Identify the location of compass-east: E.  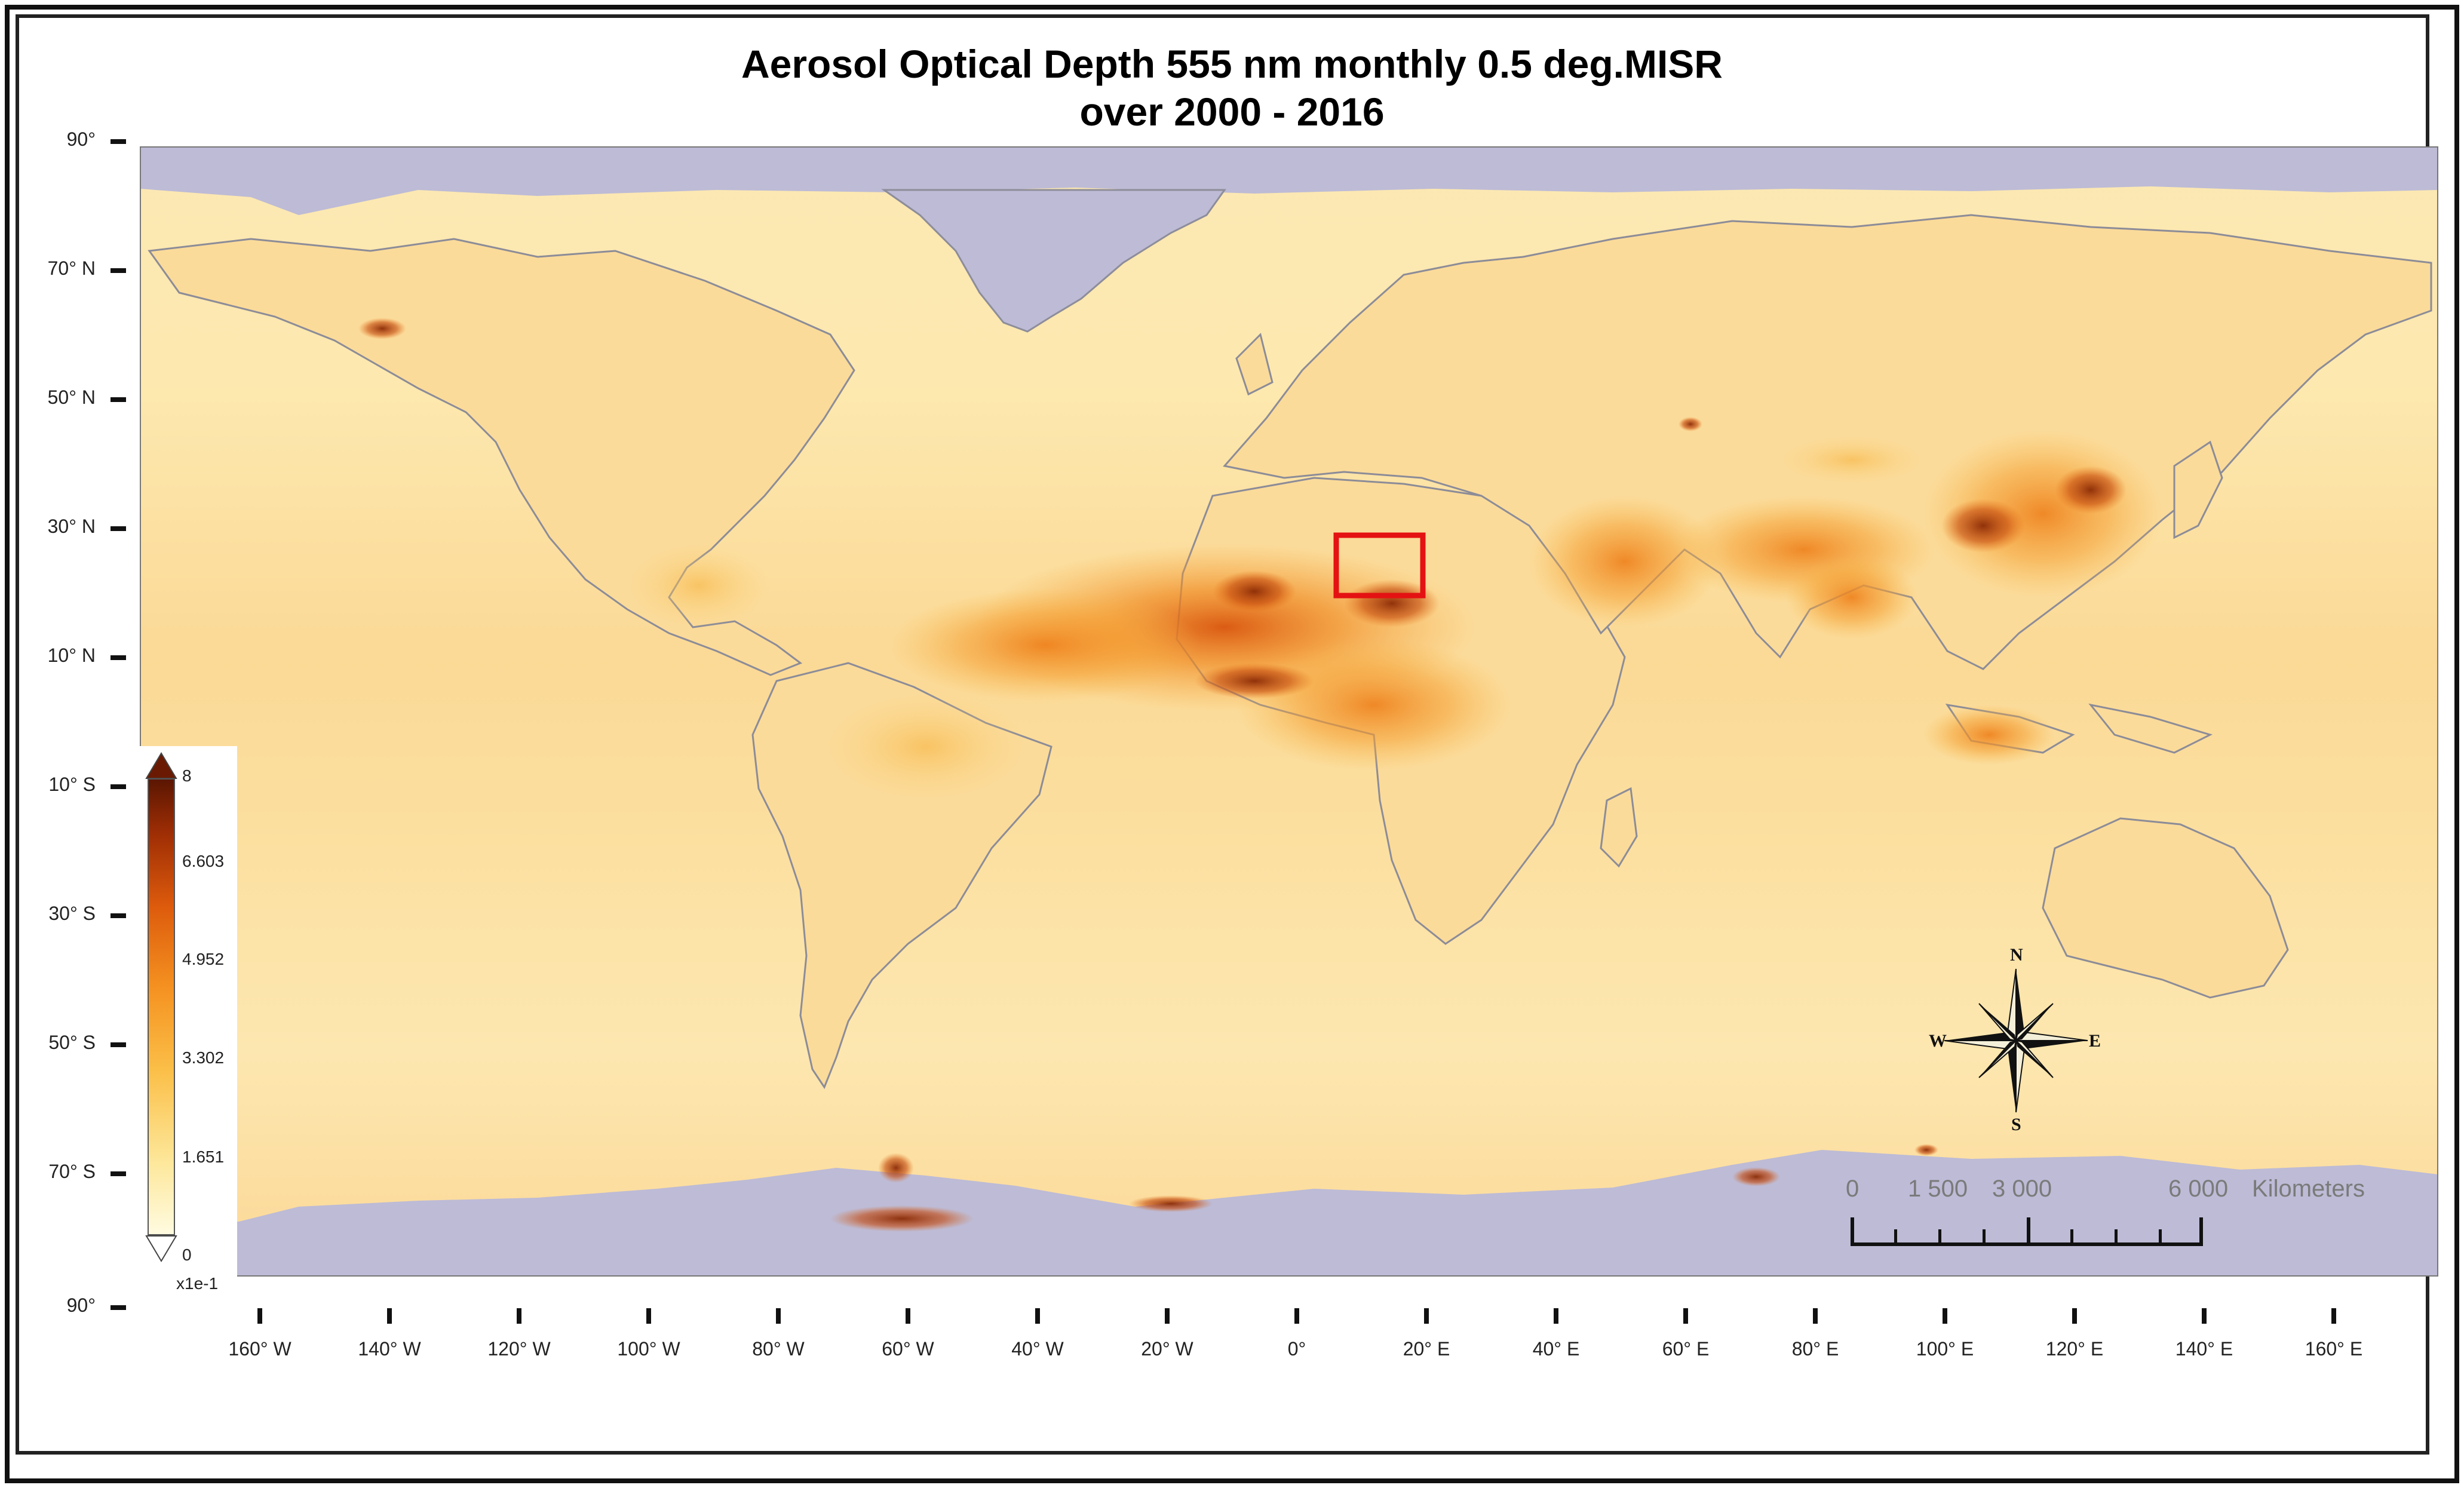
(2095, 1041).